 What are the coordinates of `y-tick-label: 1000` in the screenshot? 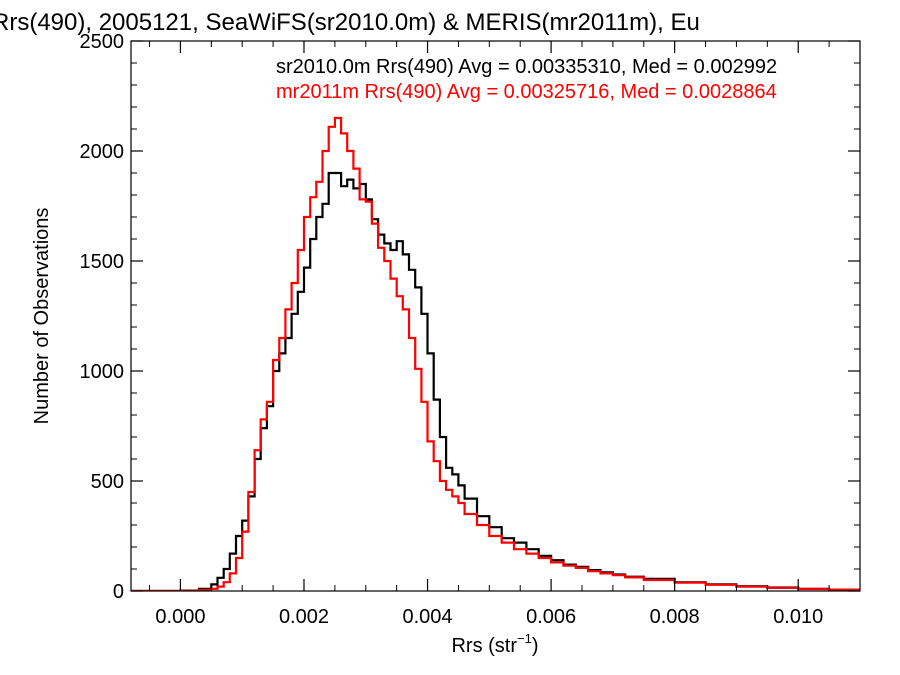 It's located at (102, 372).